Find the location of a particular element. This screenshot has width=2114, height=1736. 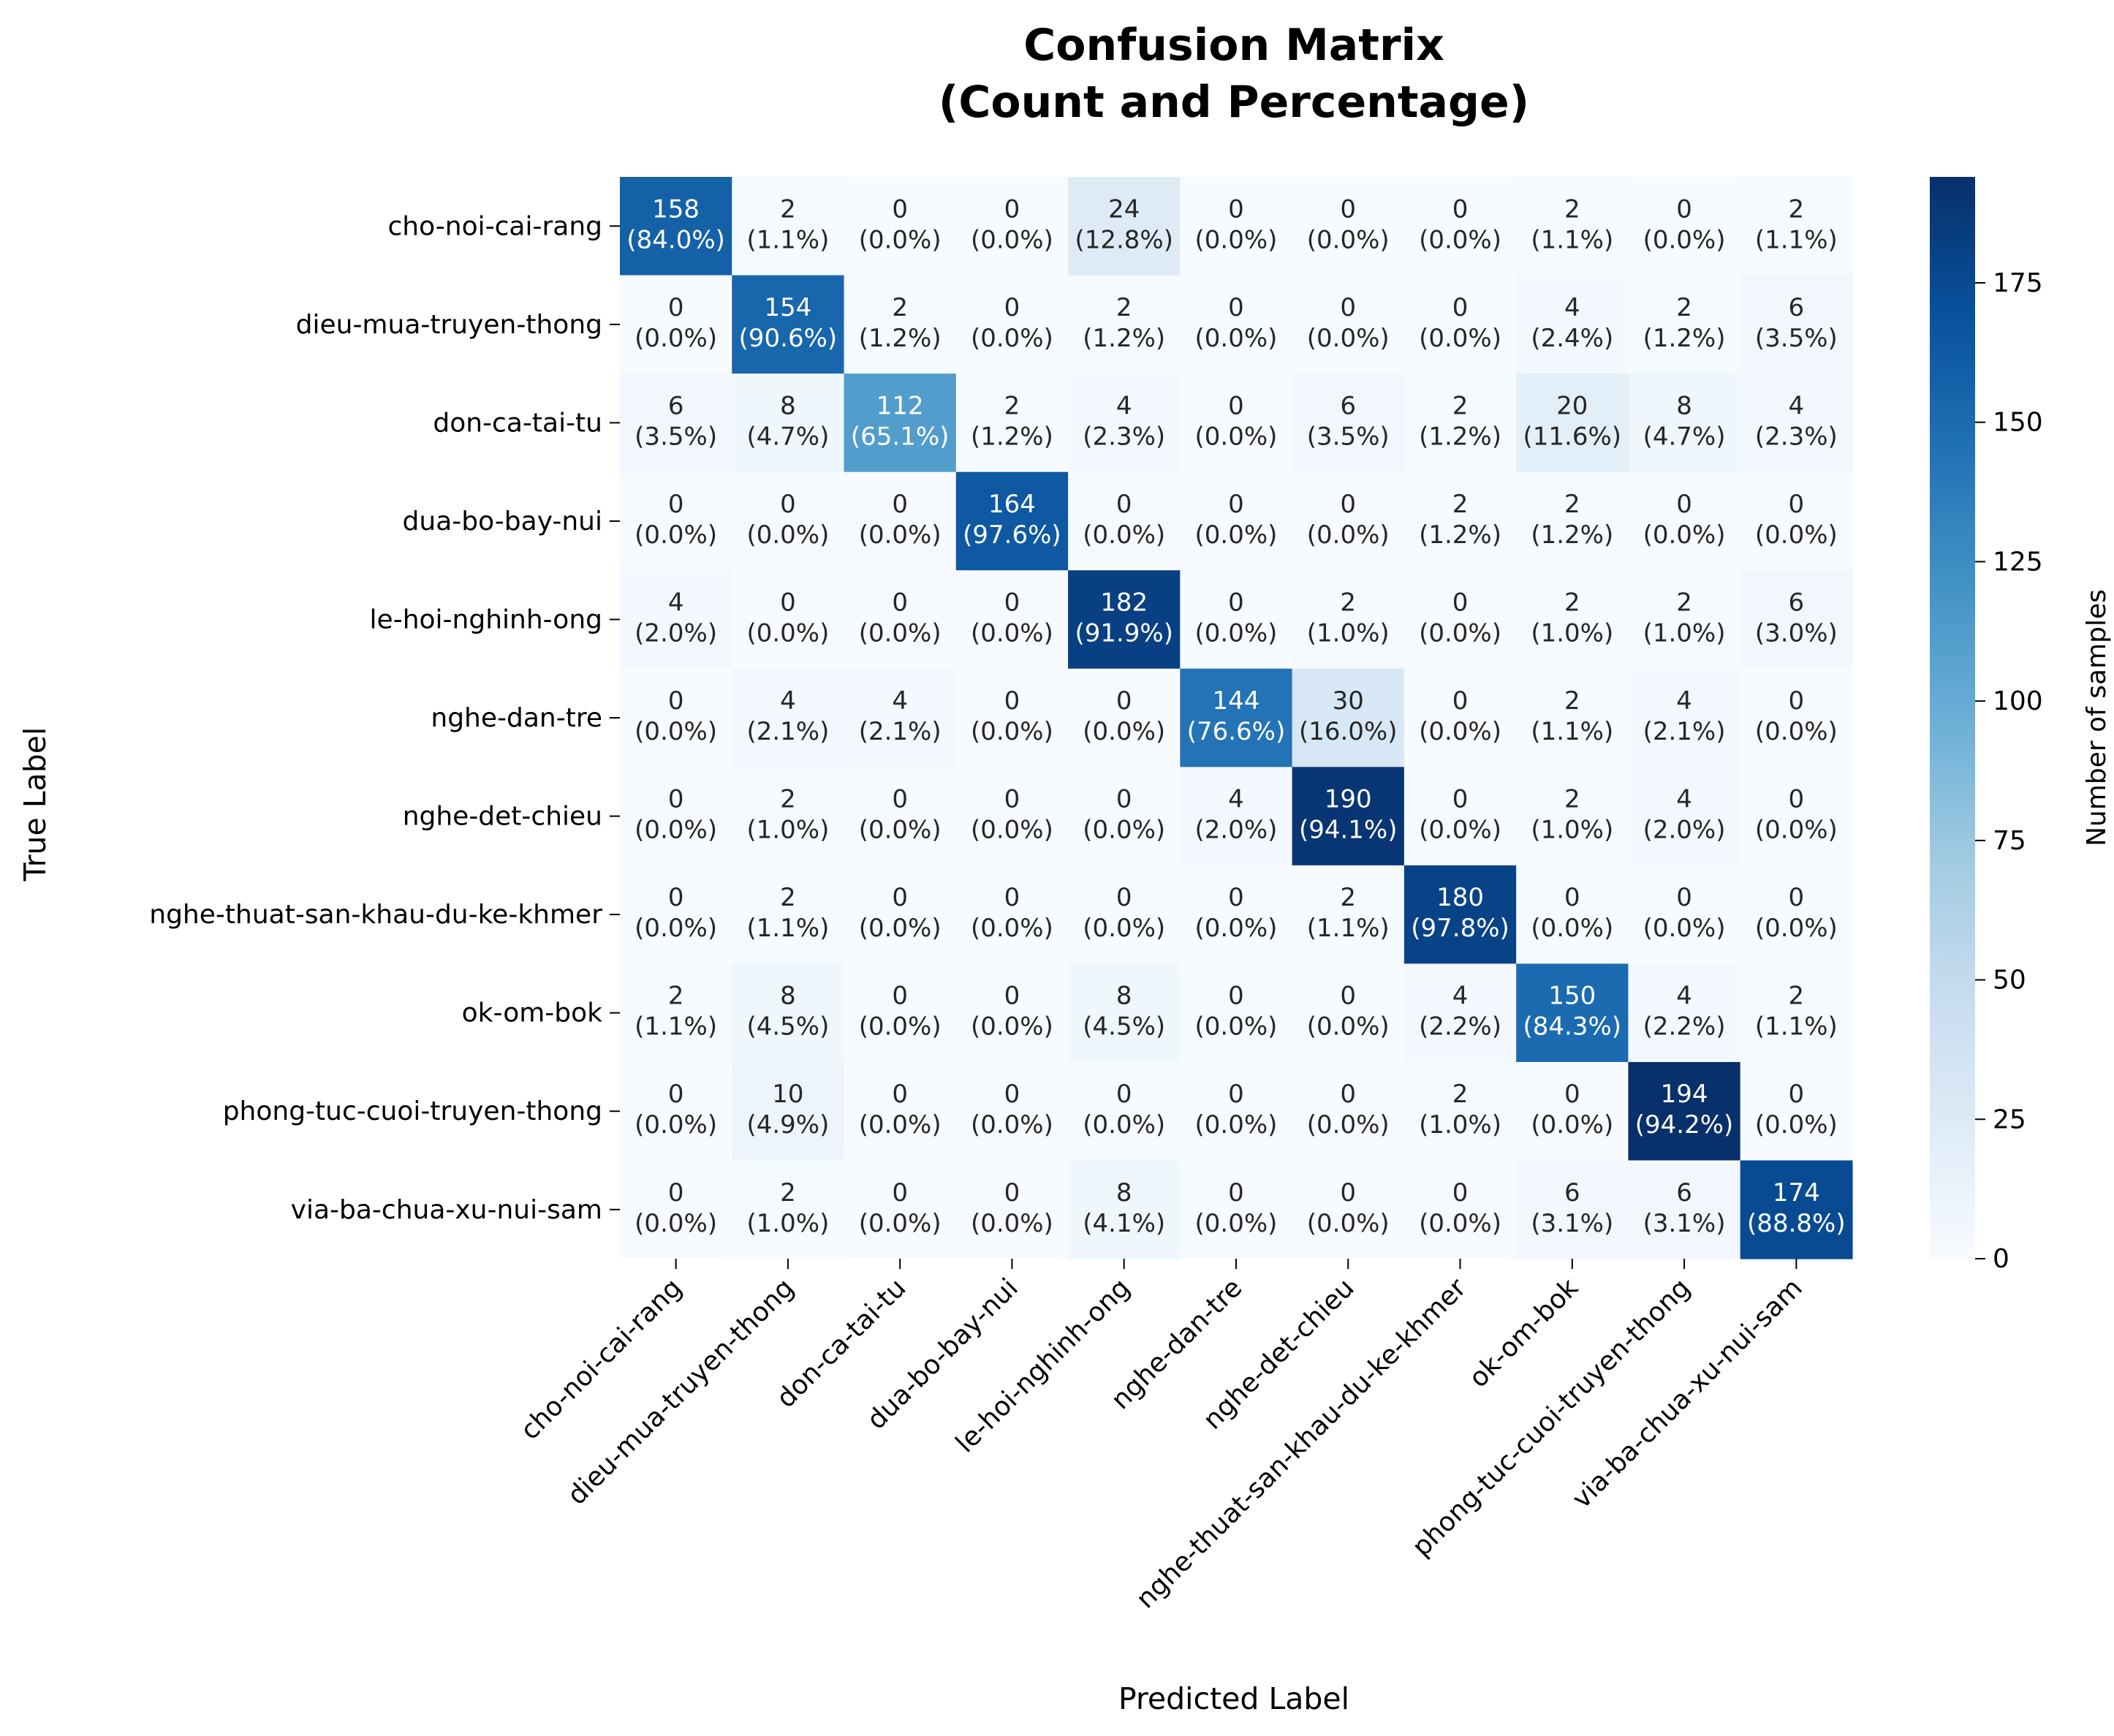

colorbar-tick-label: 25 is located at coordinates (2009, 1119).